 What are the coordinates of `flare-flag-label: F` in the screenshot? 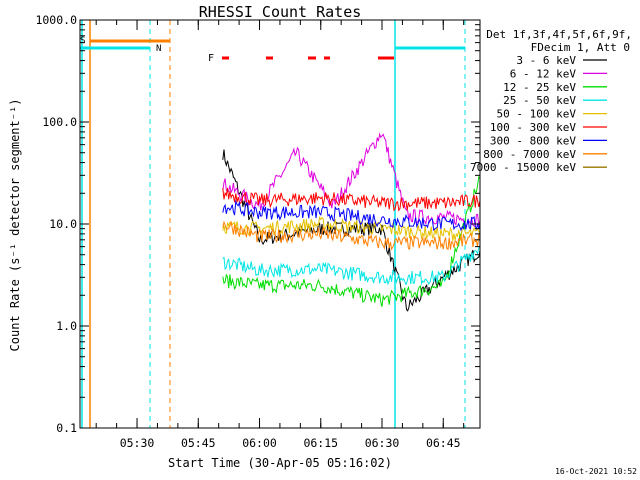 It's located at (211, 58).